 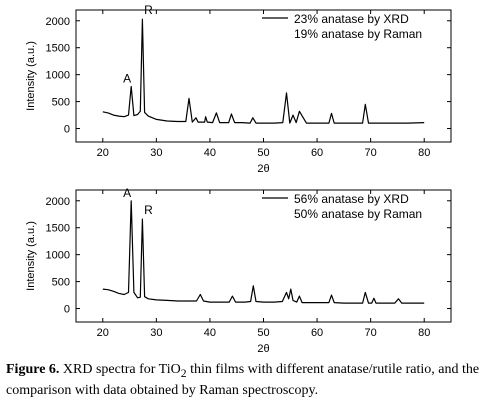 What do you see at coordinates (358, 34) in the screenshot?
I see `legend-entry: 19% anatase by Raman` at bounding box center [358, 34].